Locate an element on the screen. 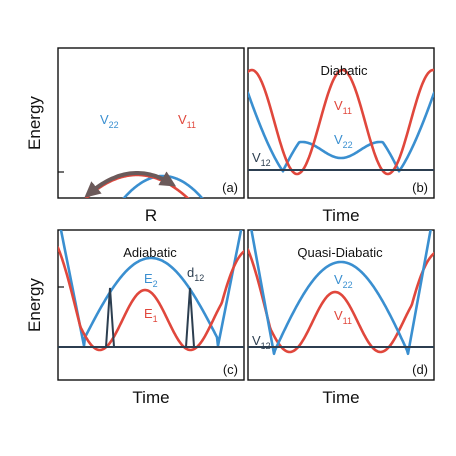 Image resolution: width=456 pixels, height=456 pixels. r-axis-label: R is located at coordinates (151, 215).